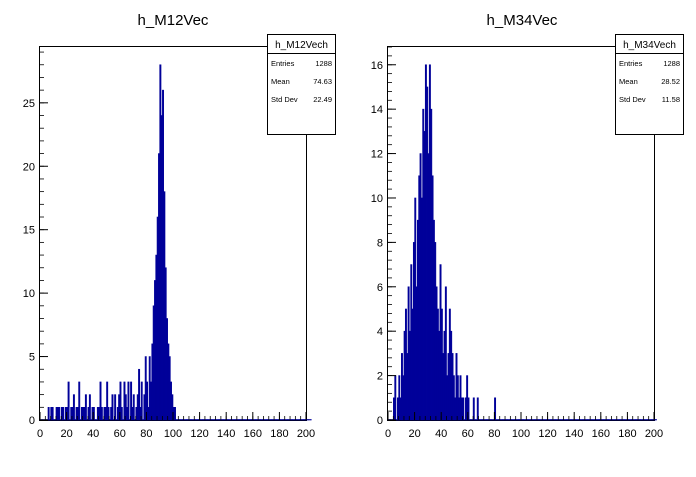 Image resolution: width=696 pixels, height=477 pixels. Describe the element at coordinates (377, 110) in the screenshot. I see `y-tick-label: 14` at that location.